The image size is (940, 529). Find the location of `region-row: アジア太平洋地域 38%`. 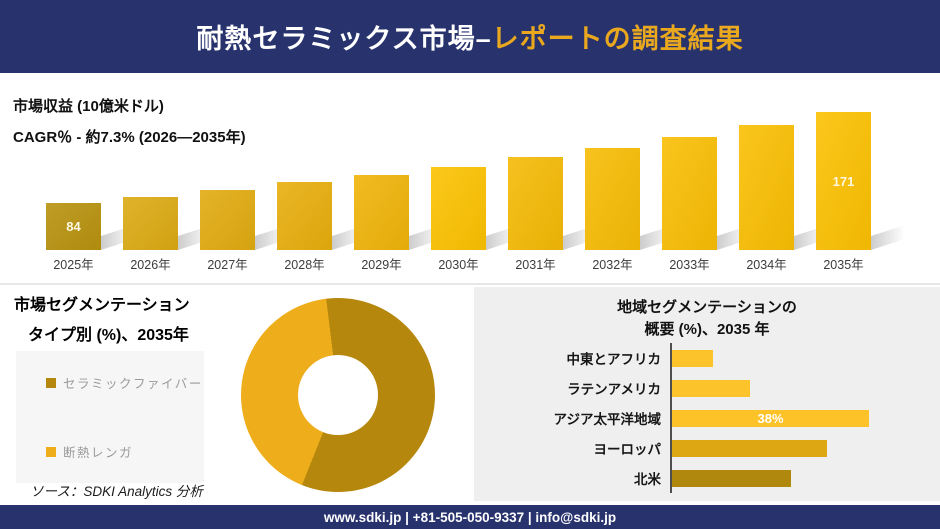

region-row: アジア太平洋地域 38% is located at coordinates (707, 418).